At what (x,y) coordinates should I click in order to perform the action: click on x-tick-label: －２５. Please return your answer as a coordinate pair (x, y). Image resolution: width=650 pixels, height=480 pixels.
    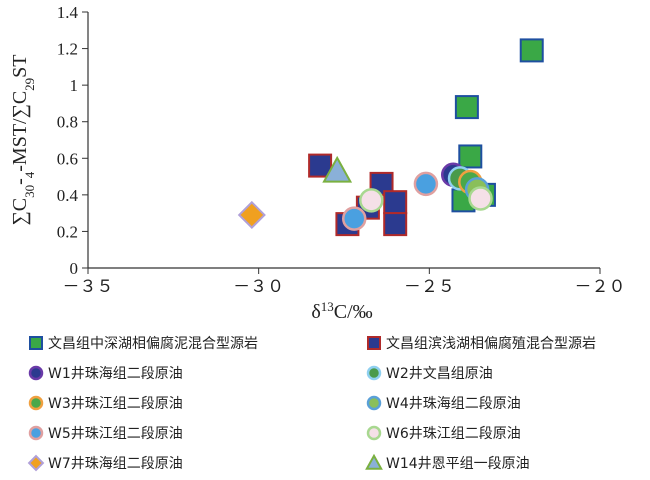
    Looking at the image, I should click on (429, 286).